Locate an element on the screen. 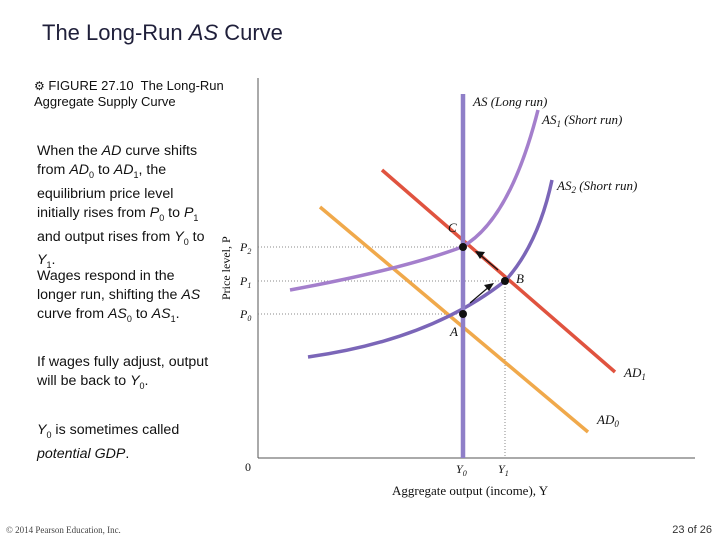  as2-label: AS2 (Short run) is located at coordinates (596, 186).